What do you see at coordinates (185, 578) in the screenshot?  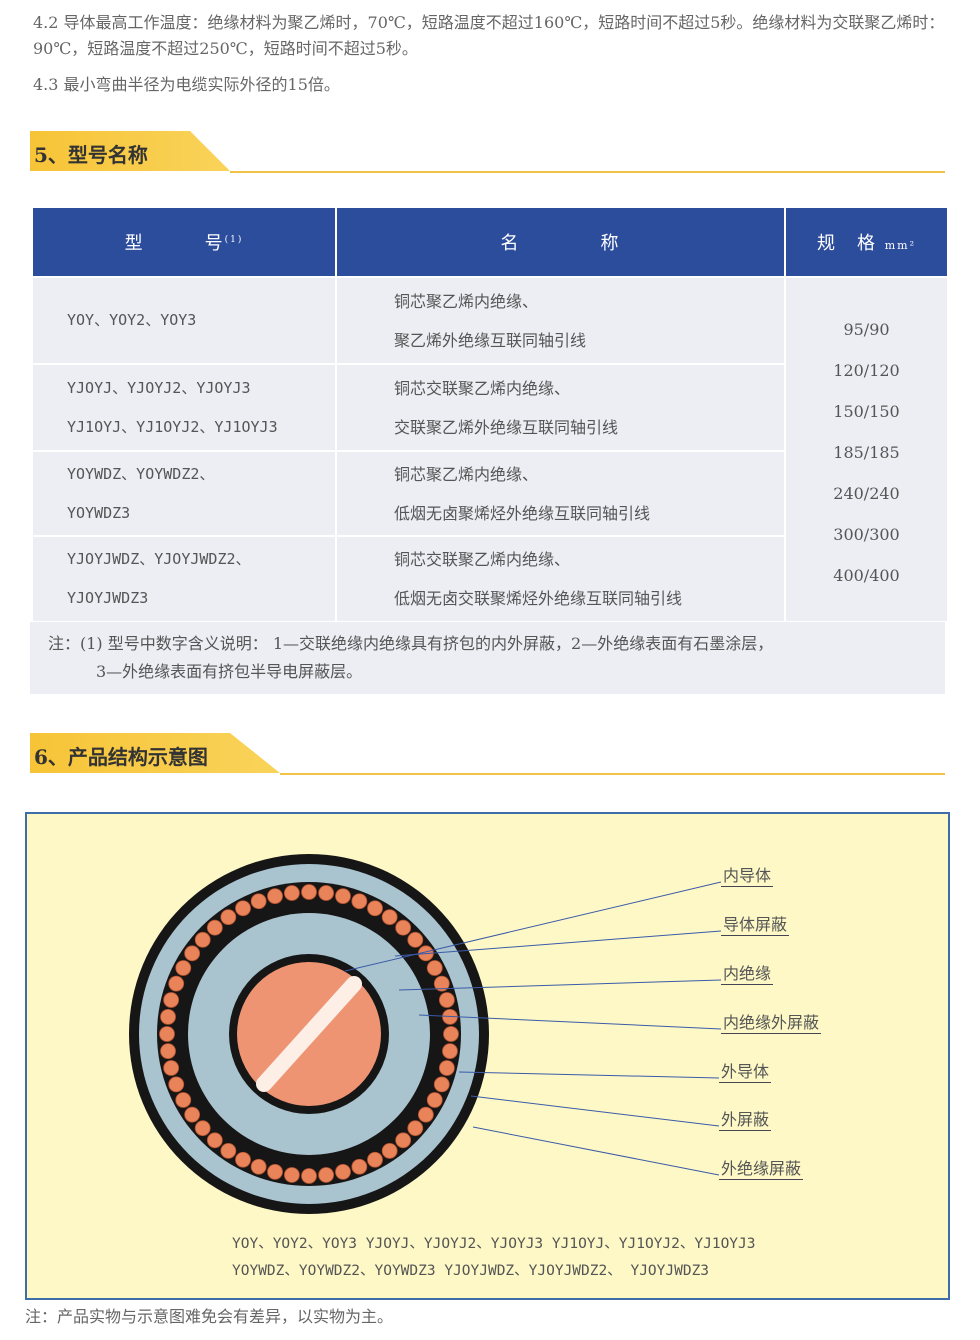 I see `model-cell: YJOYJWDZ、YJOYJWDZ2、 YJOYJWDZ3` at bounding box center [185, 578].